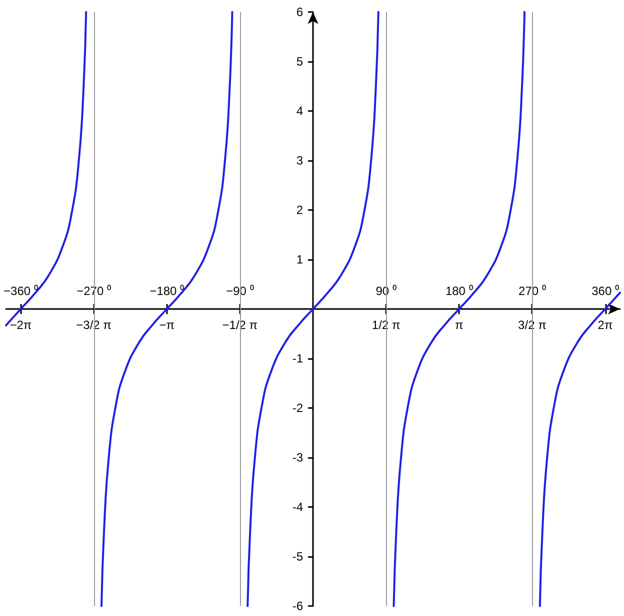 Image resolution: width=624 pixels, height=616 pixels. I want to click on y-tick-label: 2, so click(300, 210).